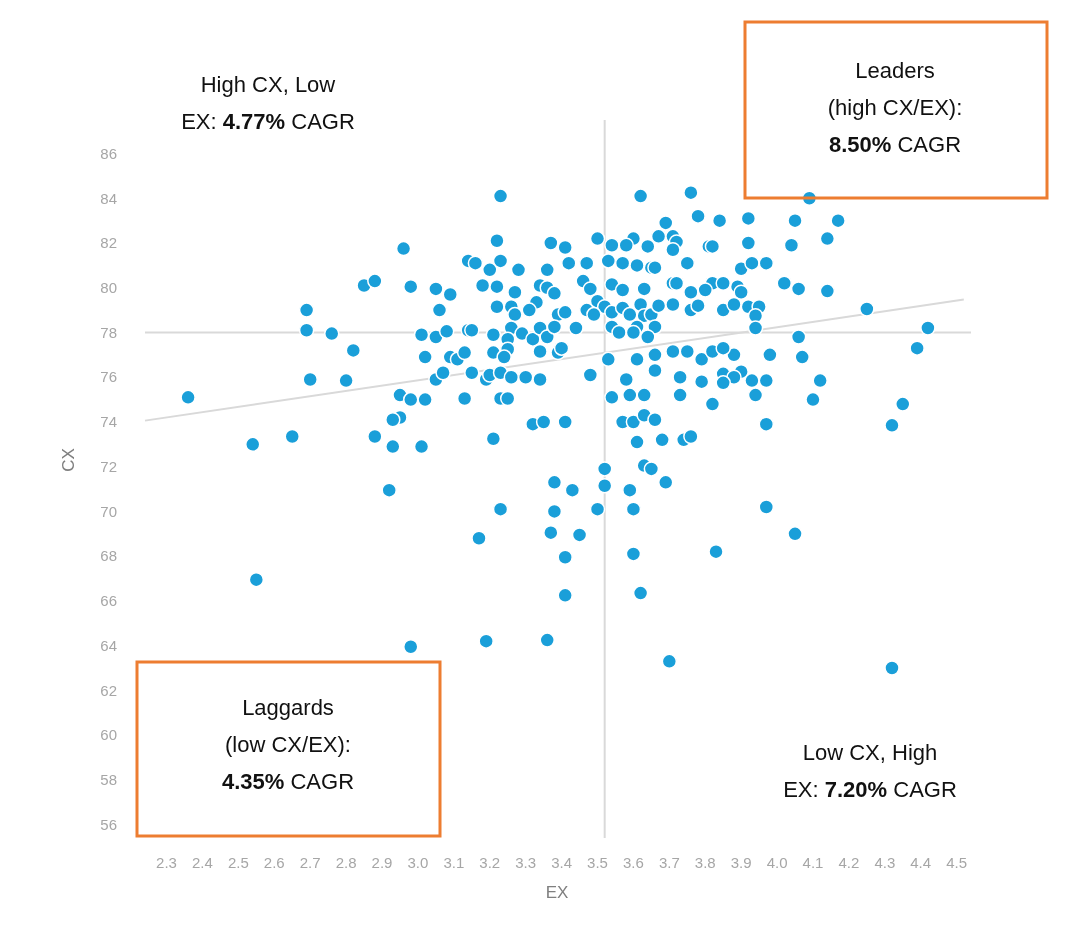 This screenshot has height=943, width=1072. Describe the element at coordinates (274, 862) in the screenshot. I see `x-tick-label: 2.6` at that location.